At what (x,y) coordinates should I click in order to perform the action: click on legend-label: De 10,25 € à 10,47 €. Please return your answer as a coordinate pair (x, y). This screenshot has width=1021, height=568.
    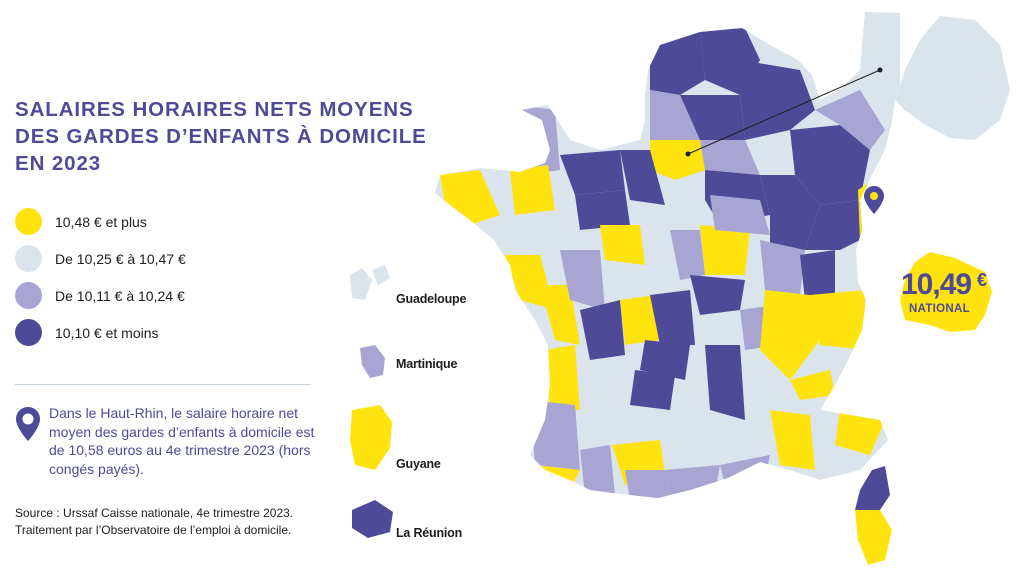
    Looking at the image, I should click on (120, 258).